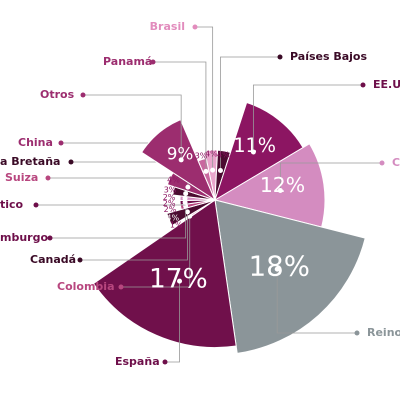 This screenshot has height=400, width=400. I want to click on category-label: Suiza, so click(21, 177).